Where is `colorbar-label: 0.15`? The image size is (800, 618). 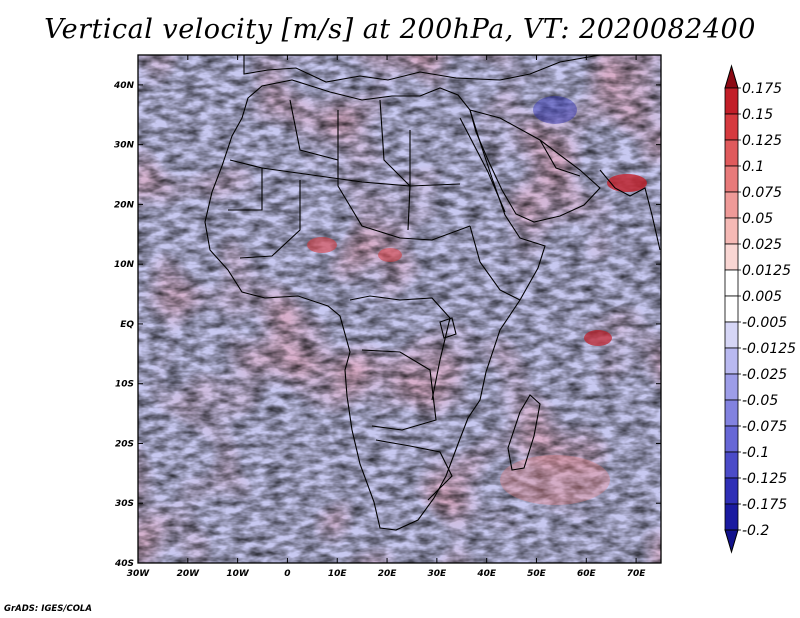 colorbar-label: 0.15 is located at coordinates (757, 115).